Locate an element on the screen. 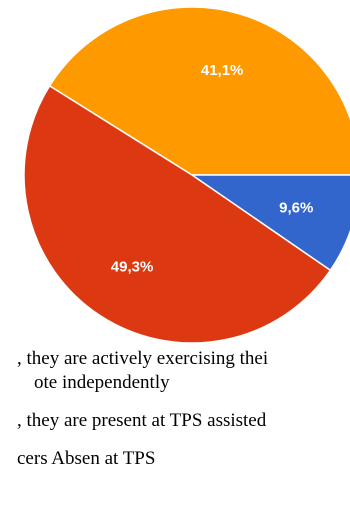 This screenshot has width=350, height=512. legend-line-1: , they are actively exercising thei is located at coordinates (143, 358).